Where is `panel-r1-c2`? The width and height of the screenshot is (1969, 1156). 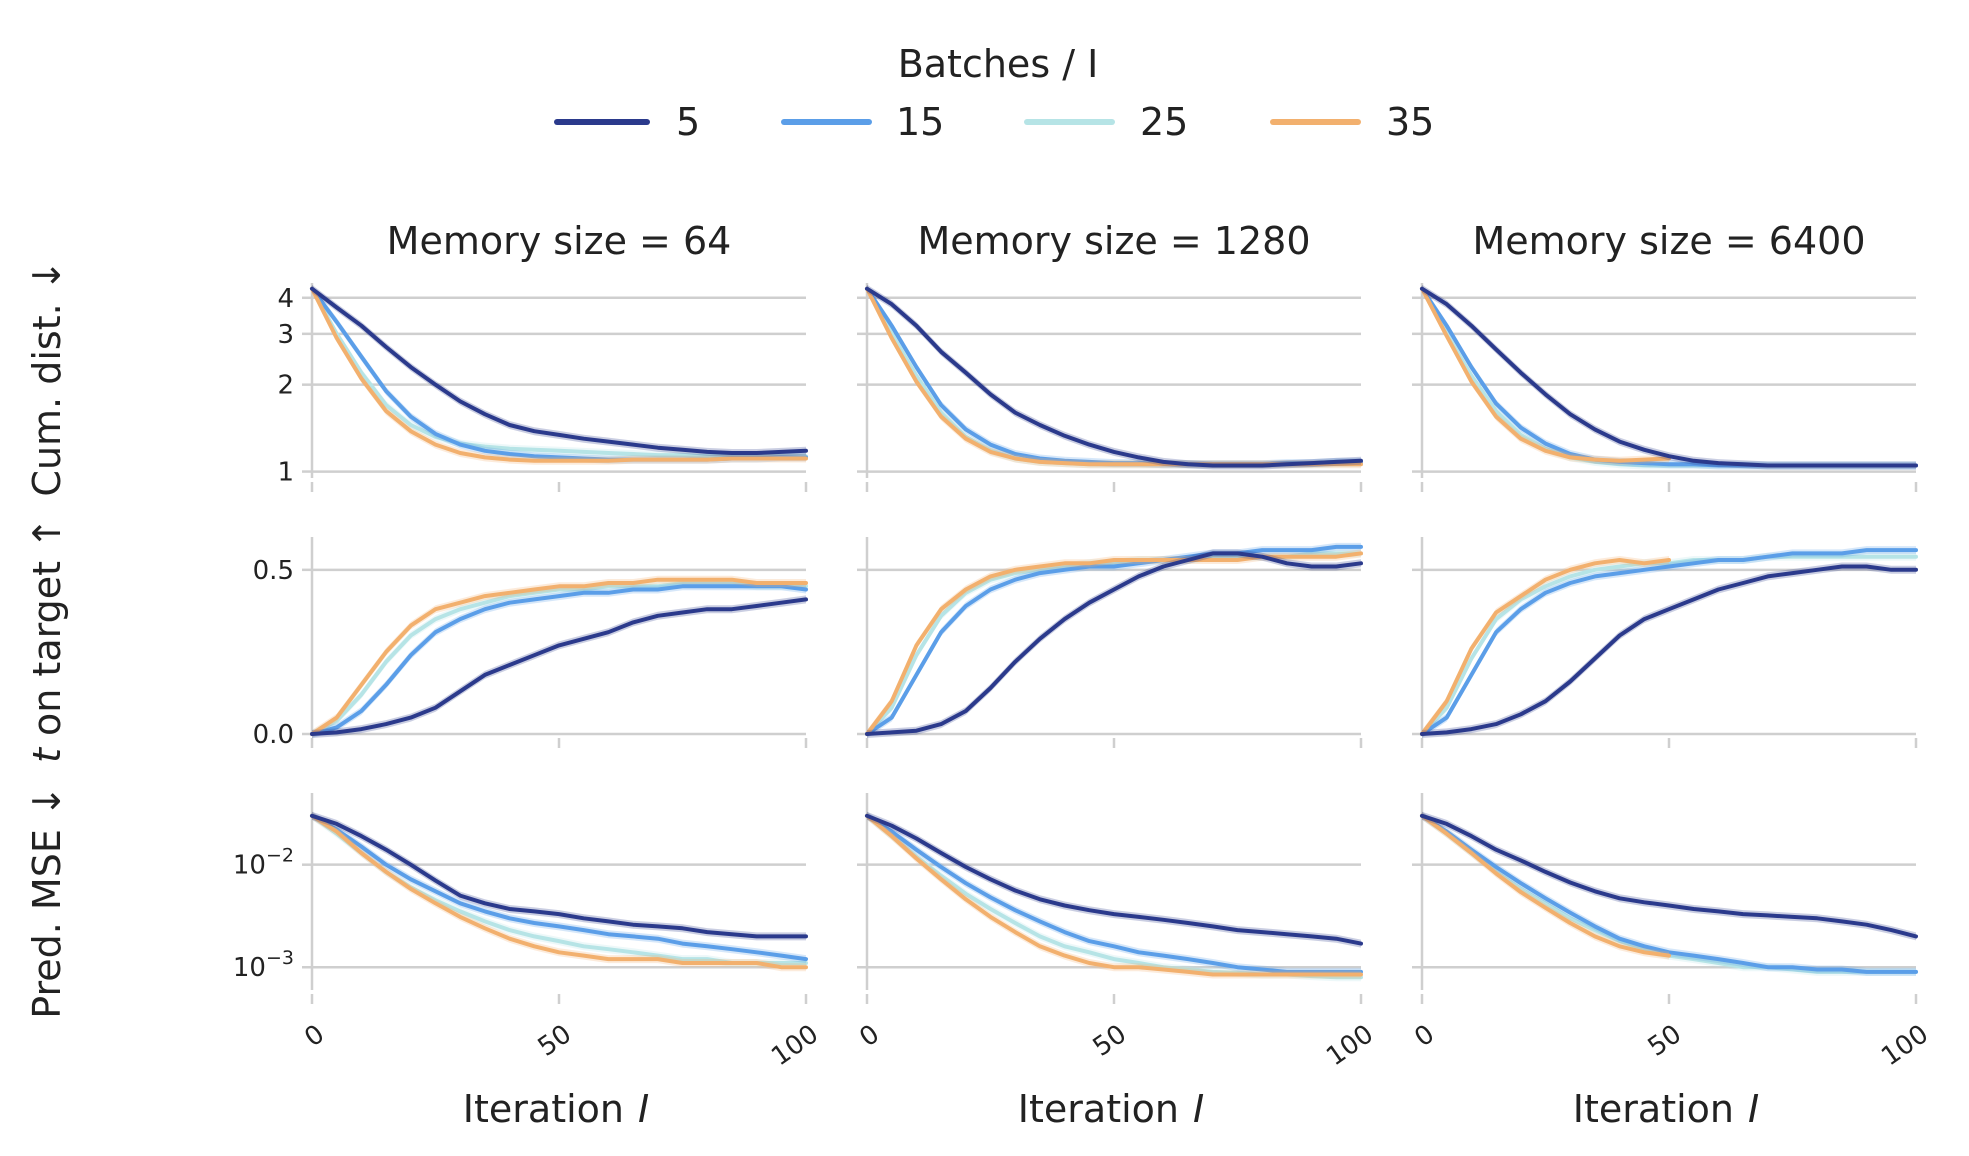 panel-r1-c2 is located at coordinates (1665, 642).